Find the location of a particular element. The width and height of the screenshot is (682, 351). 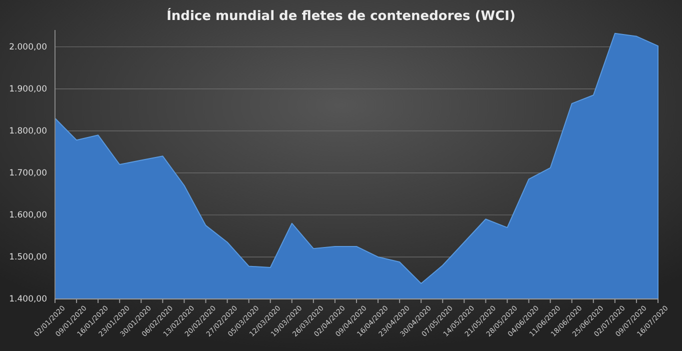

y-tick-label: 1.400,00 is located at coordinates (28, 299).